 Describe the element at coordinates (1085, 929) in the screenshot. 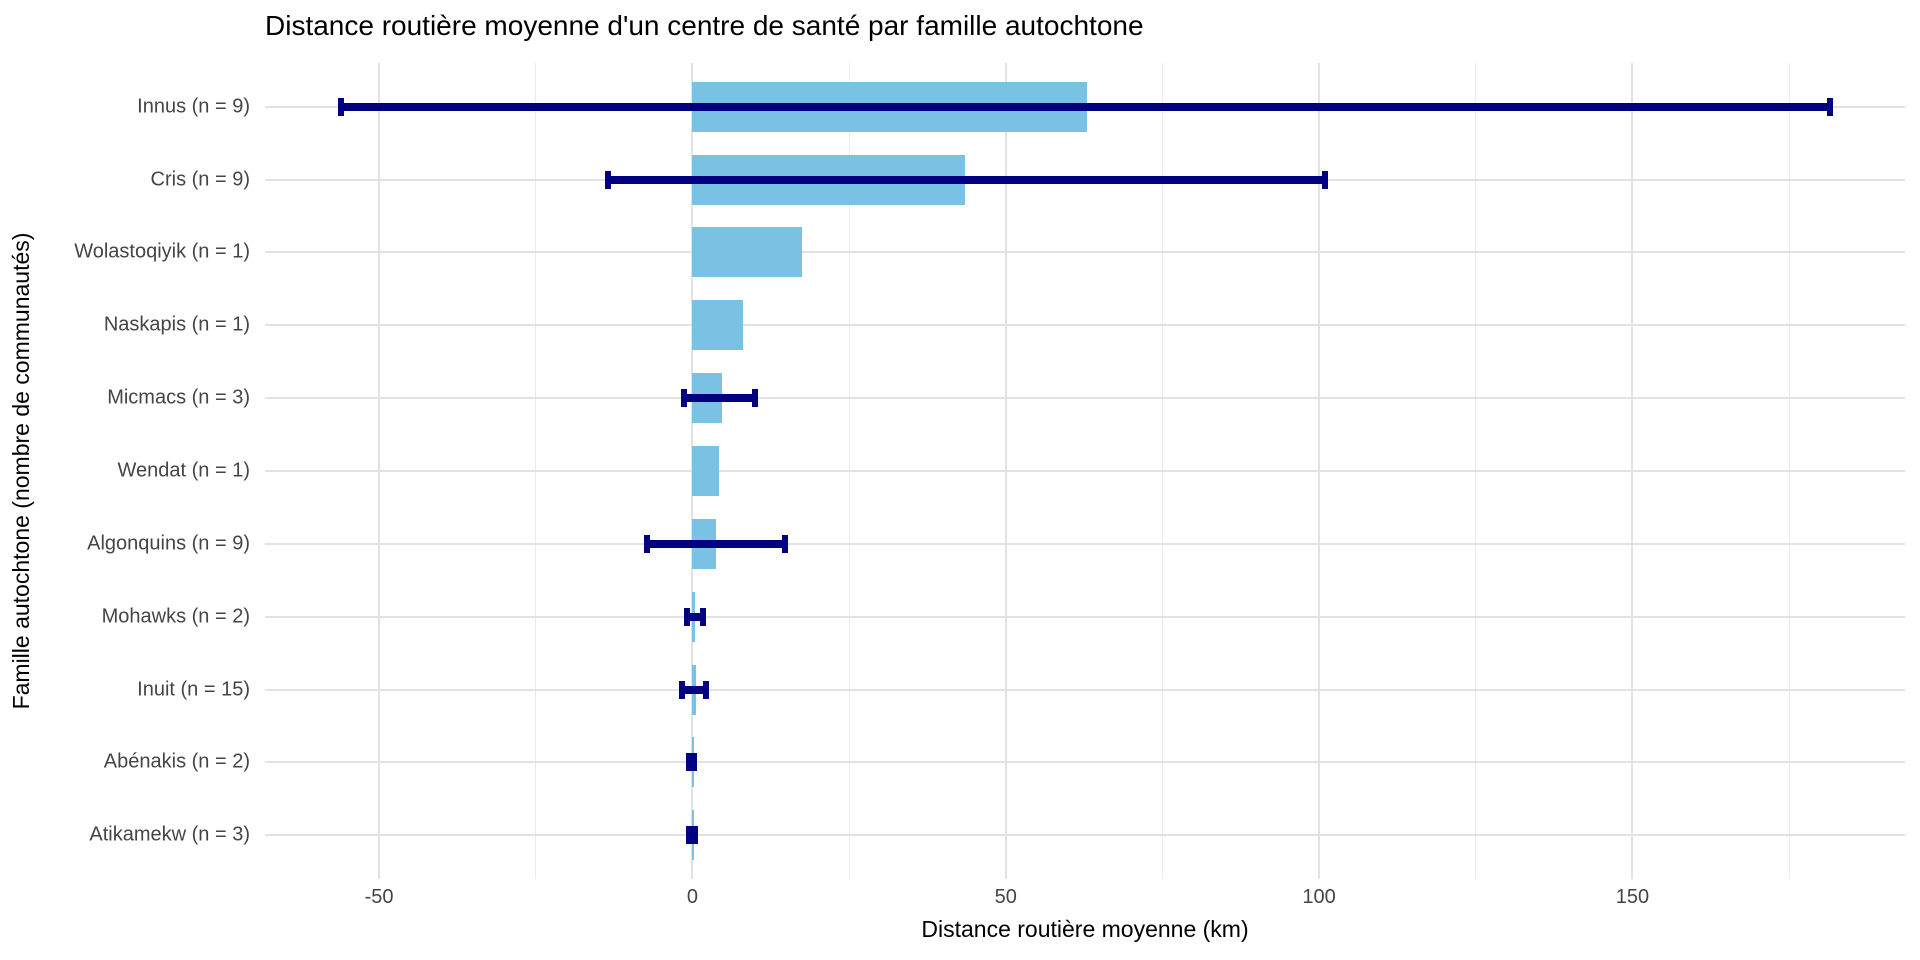

I see `x-axis-title: Distance routière moyenne (km)` at that location.